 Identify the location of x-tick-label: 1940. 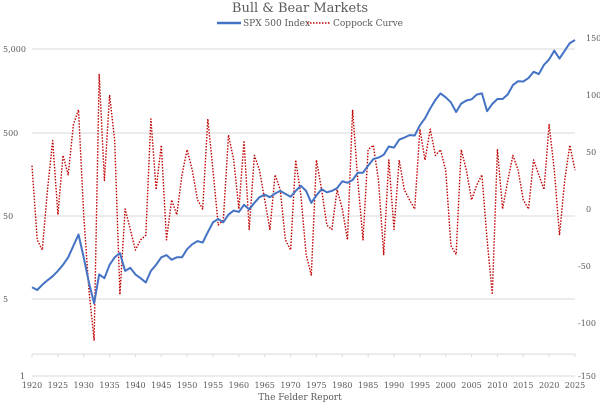
(135, 385).